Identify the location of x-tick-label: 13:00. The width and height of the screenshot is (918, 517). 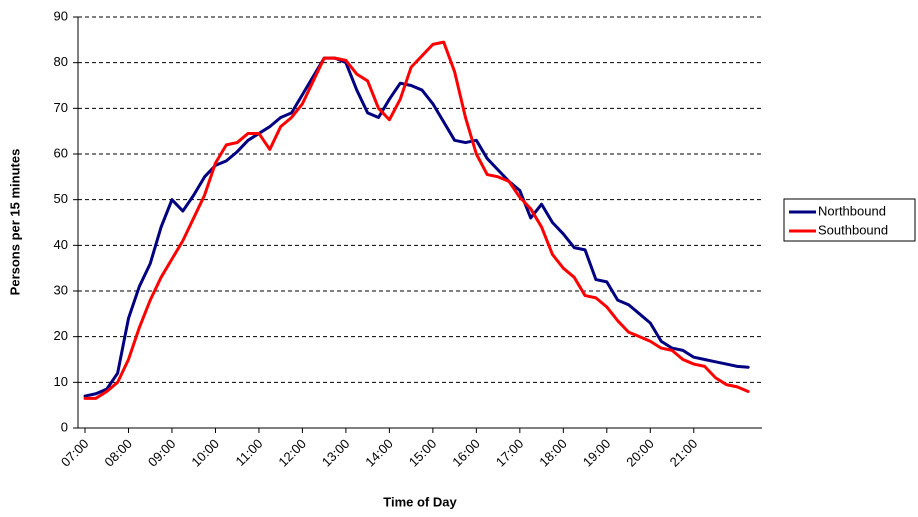
(336, 453).